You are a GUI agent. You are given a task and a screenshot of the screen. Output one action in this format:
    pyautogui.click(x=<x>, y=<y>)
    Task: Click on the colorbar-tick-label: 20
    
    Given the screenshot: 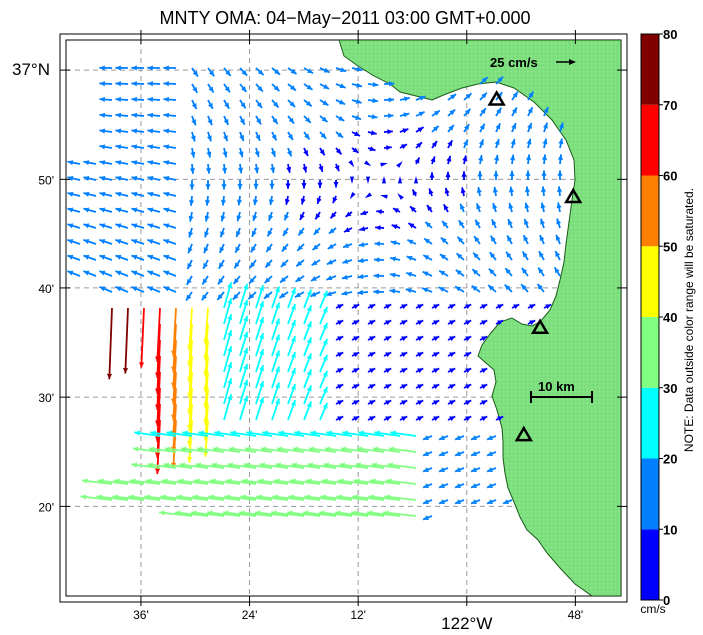 What is the action you would take?
    pyautogui.click(x=670, y=459)
    